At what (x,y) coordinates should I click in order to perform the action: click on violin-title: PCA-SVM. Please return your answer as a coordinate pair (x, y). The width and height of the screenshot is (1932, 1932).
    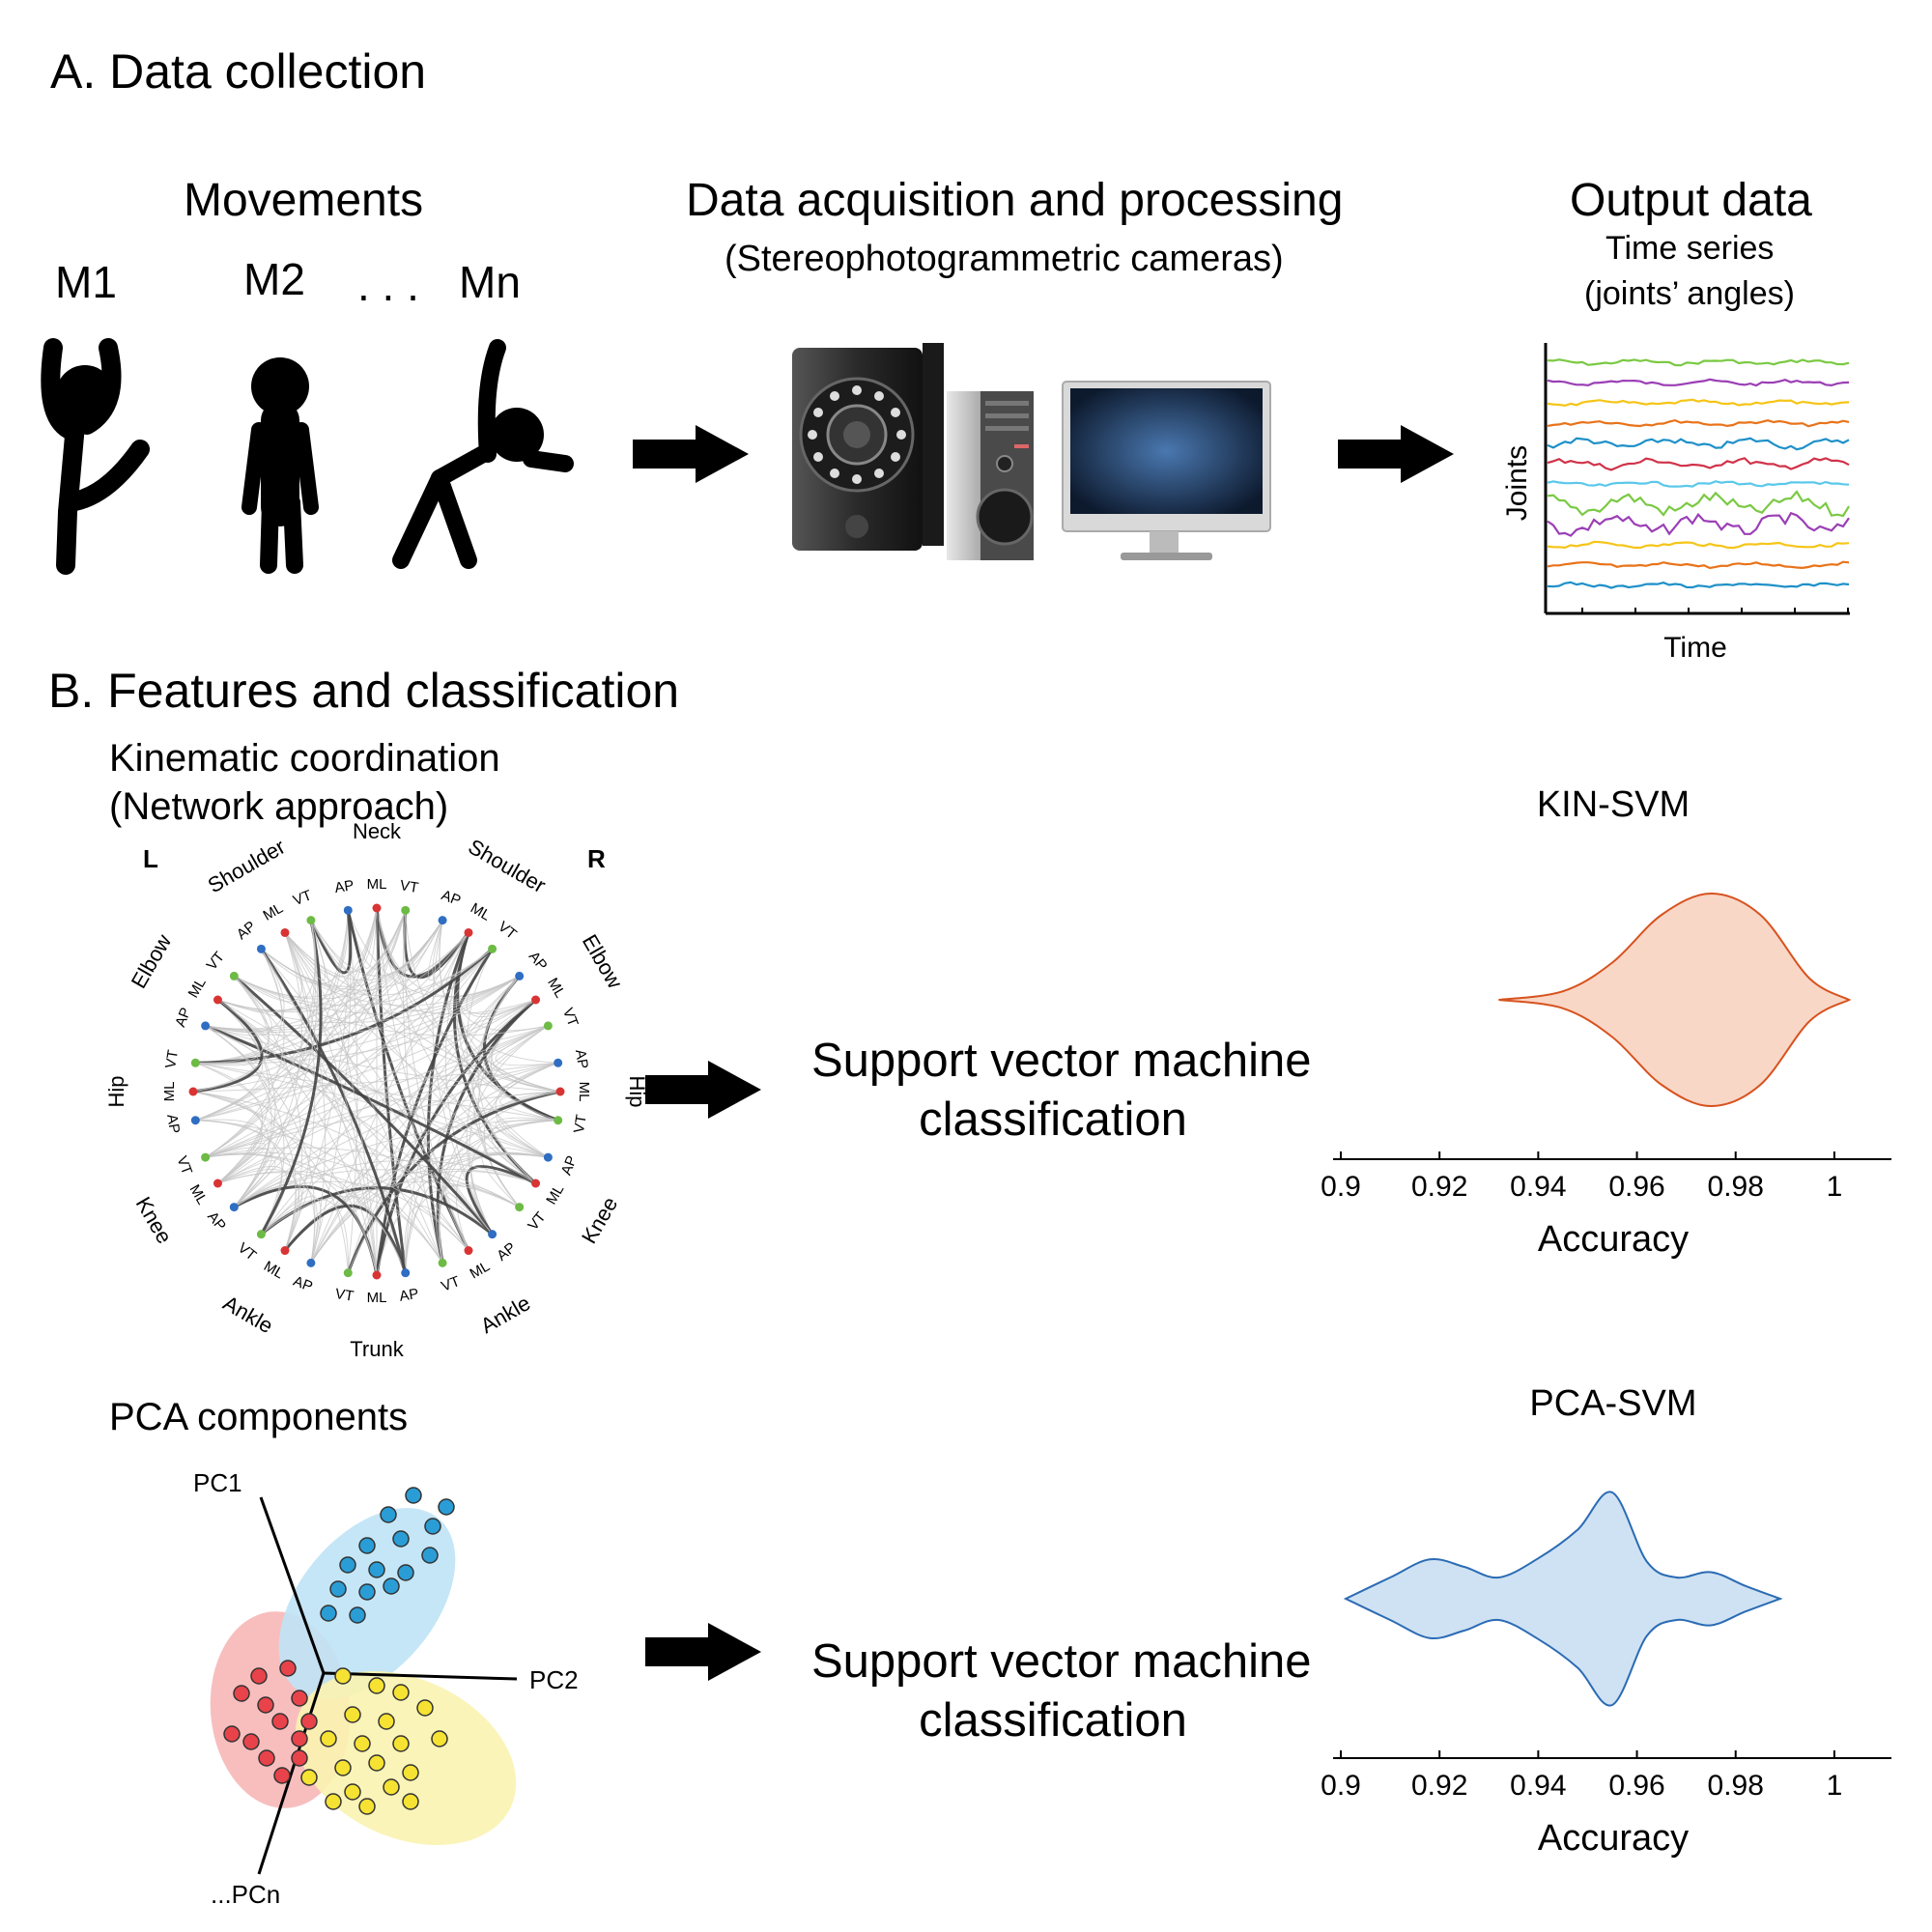
    Looking at the image, I should click on (1612, 1403).